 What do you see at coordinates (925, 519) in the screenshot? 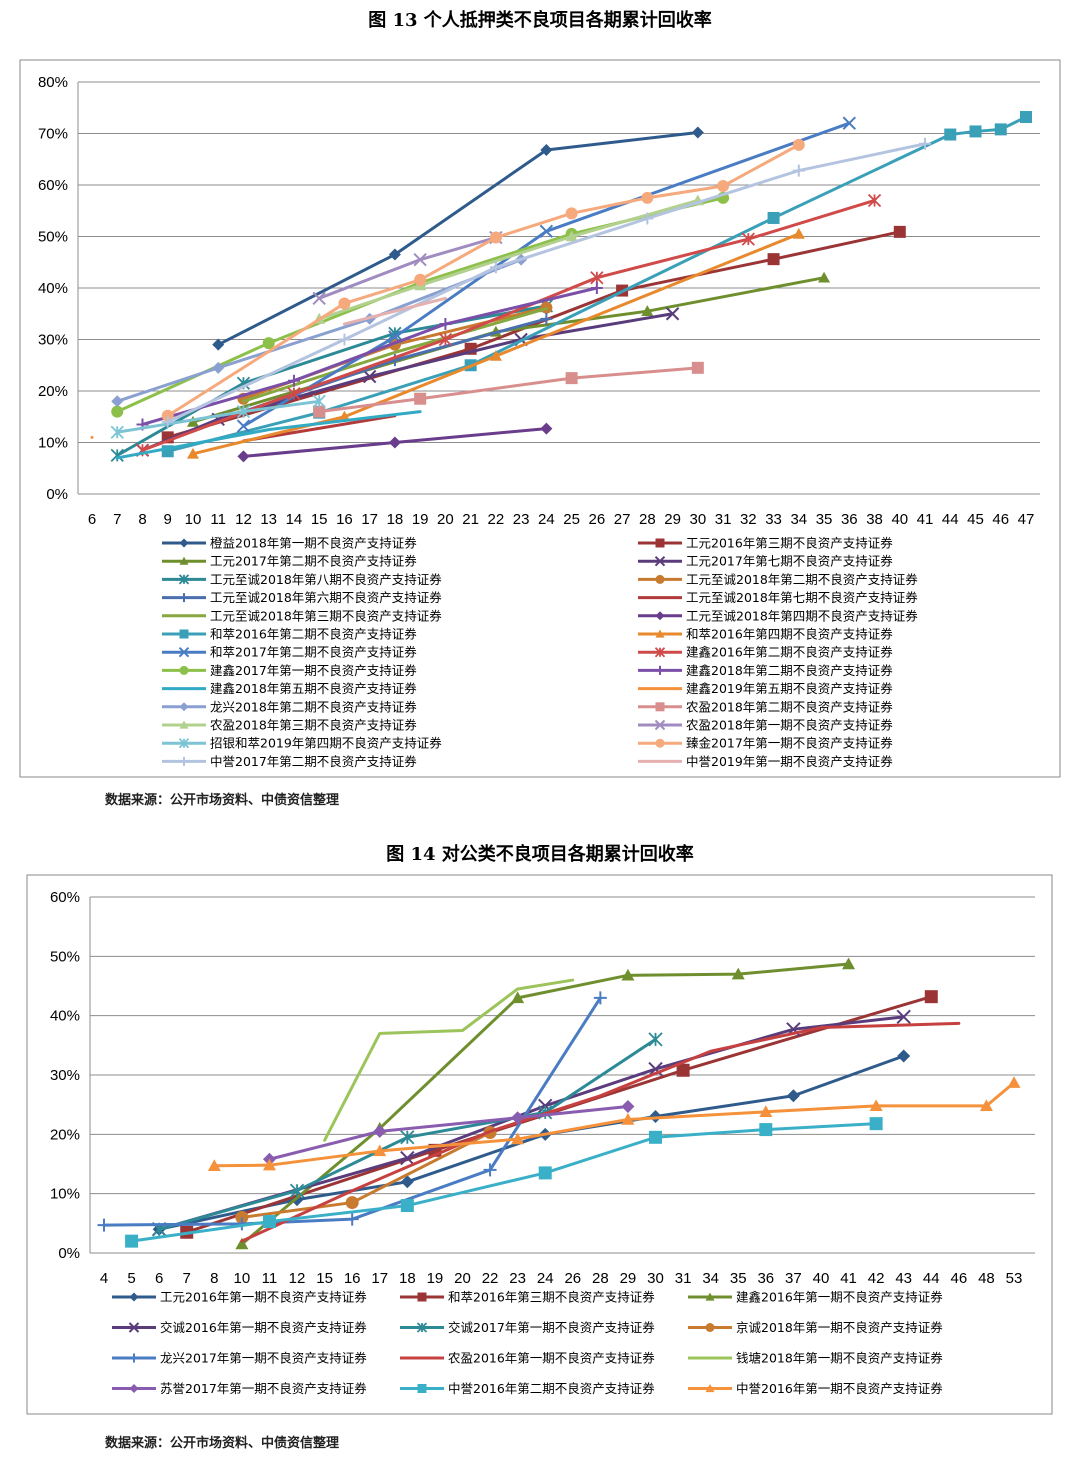
I see `x-tick-label: 41` at bounding box center [925, 519].